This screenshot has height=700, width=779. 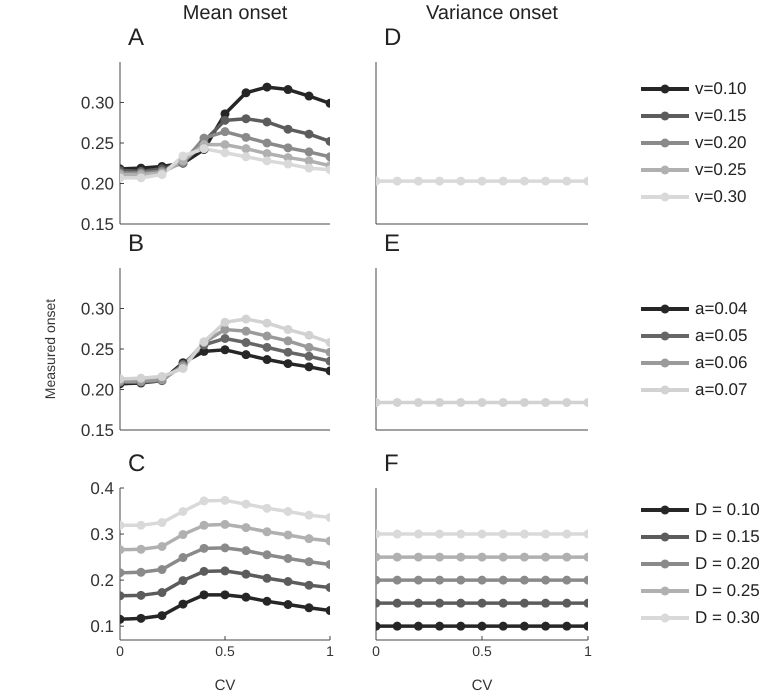 What do you see at coordinates (721, 197) in the screenshot?
I see `legend-label: v=0.30` at bounding box center [721, 197].